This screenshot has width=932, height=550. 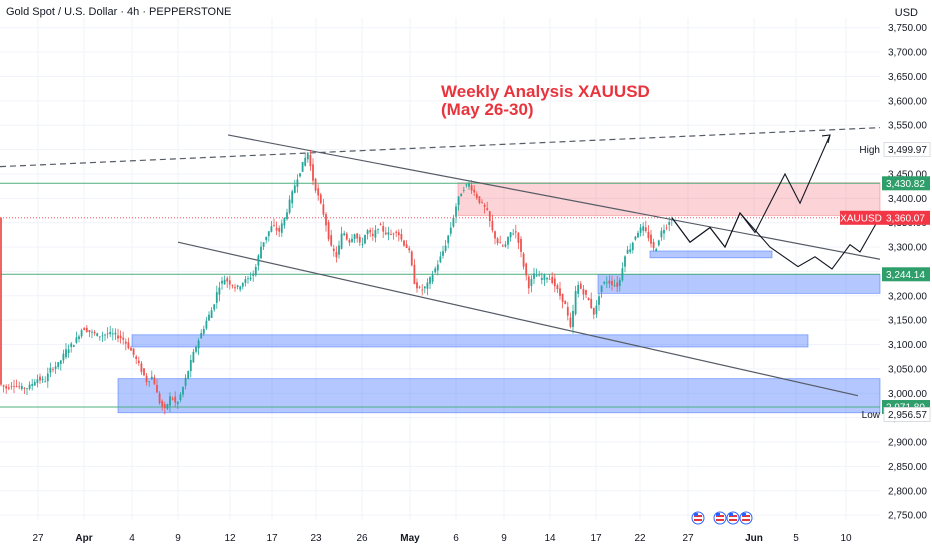 What do you see at coordinates (504, 538) in the screenshot?
I see `x-tick-label: 9` at bounding box center [504, 538].